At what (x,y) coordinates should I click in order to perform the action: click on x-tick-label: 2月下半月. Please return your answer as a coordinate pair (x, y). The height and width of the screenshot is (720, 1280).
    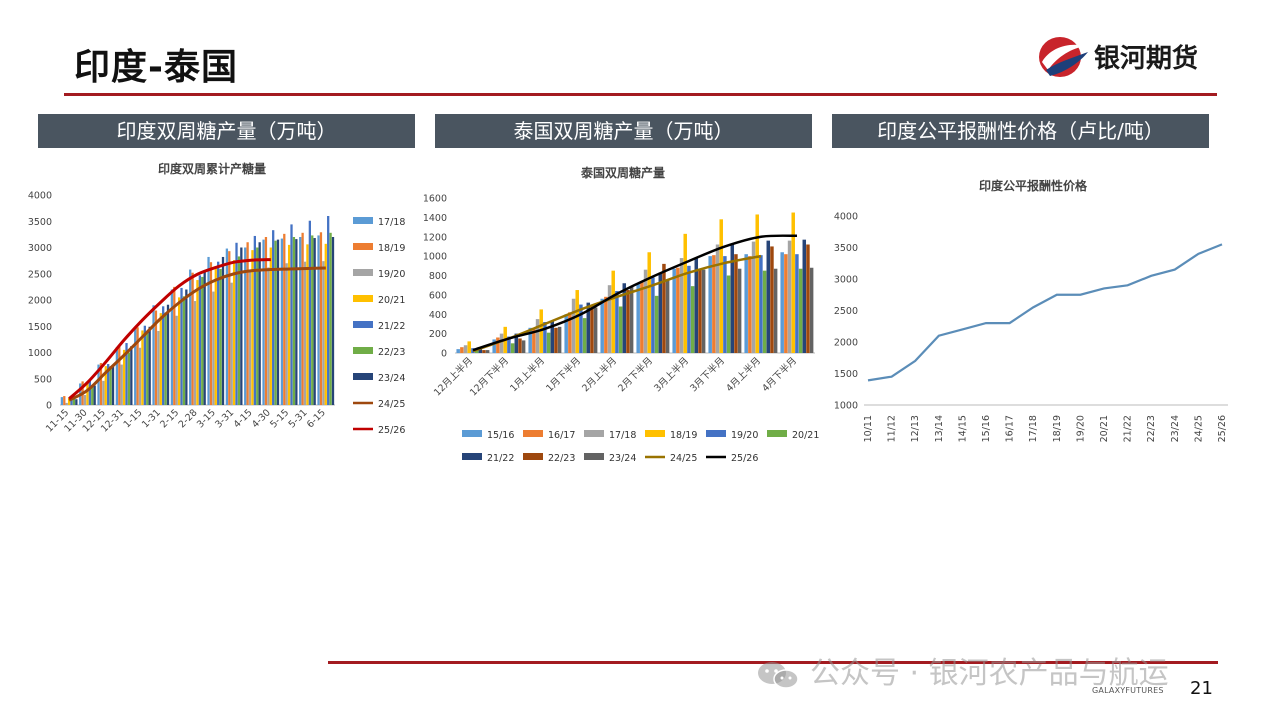
    Looking at the image, I should click on (635, 375).